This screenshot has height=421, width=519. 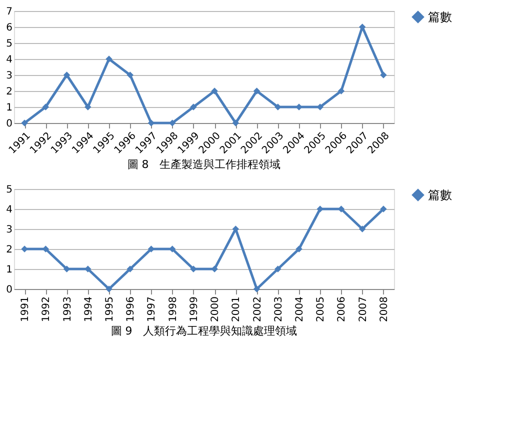 What do you see at coordinates (258, 309) in the screenshot?
I see `x-tick-label: 2002` at bounding box center [258, 309].